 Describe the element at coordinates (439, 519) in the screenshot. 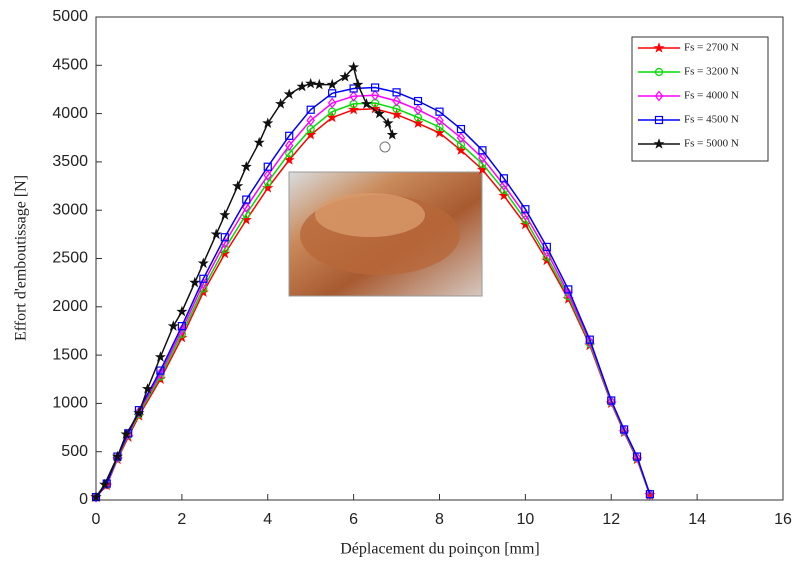

I see `x-tick-label: 8` at that location.